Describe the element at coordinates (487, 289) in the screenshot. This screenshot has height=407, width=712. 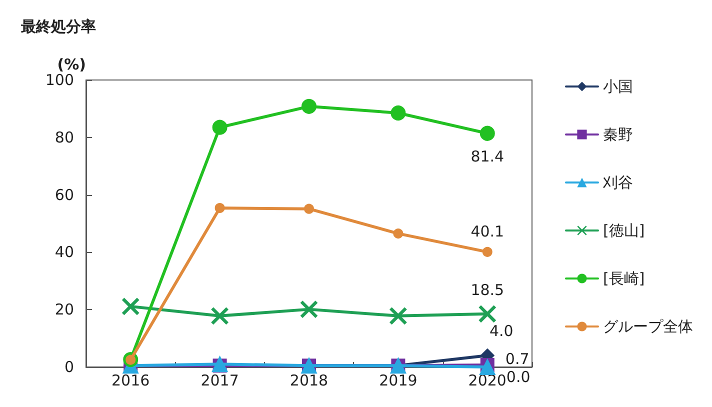
I see `data-label: 18.5` at that location.